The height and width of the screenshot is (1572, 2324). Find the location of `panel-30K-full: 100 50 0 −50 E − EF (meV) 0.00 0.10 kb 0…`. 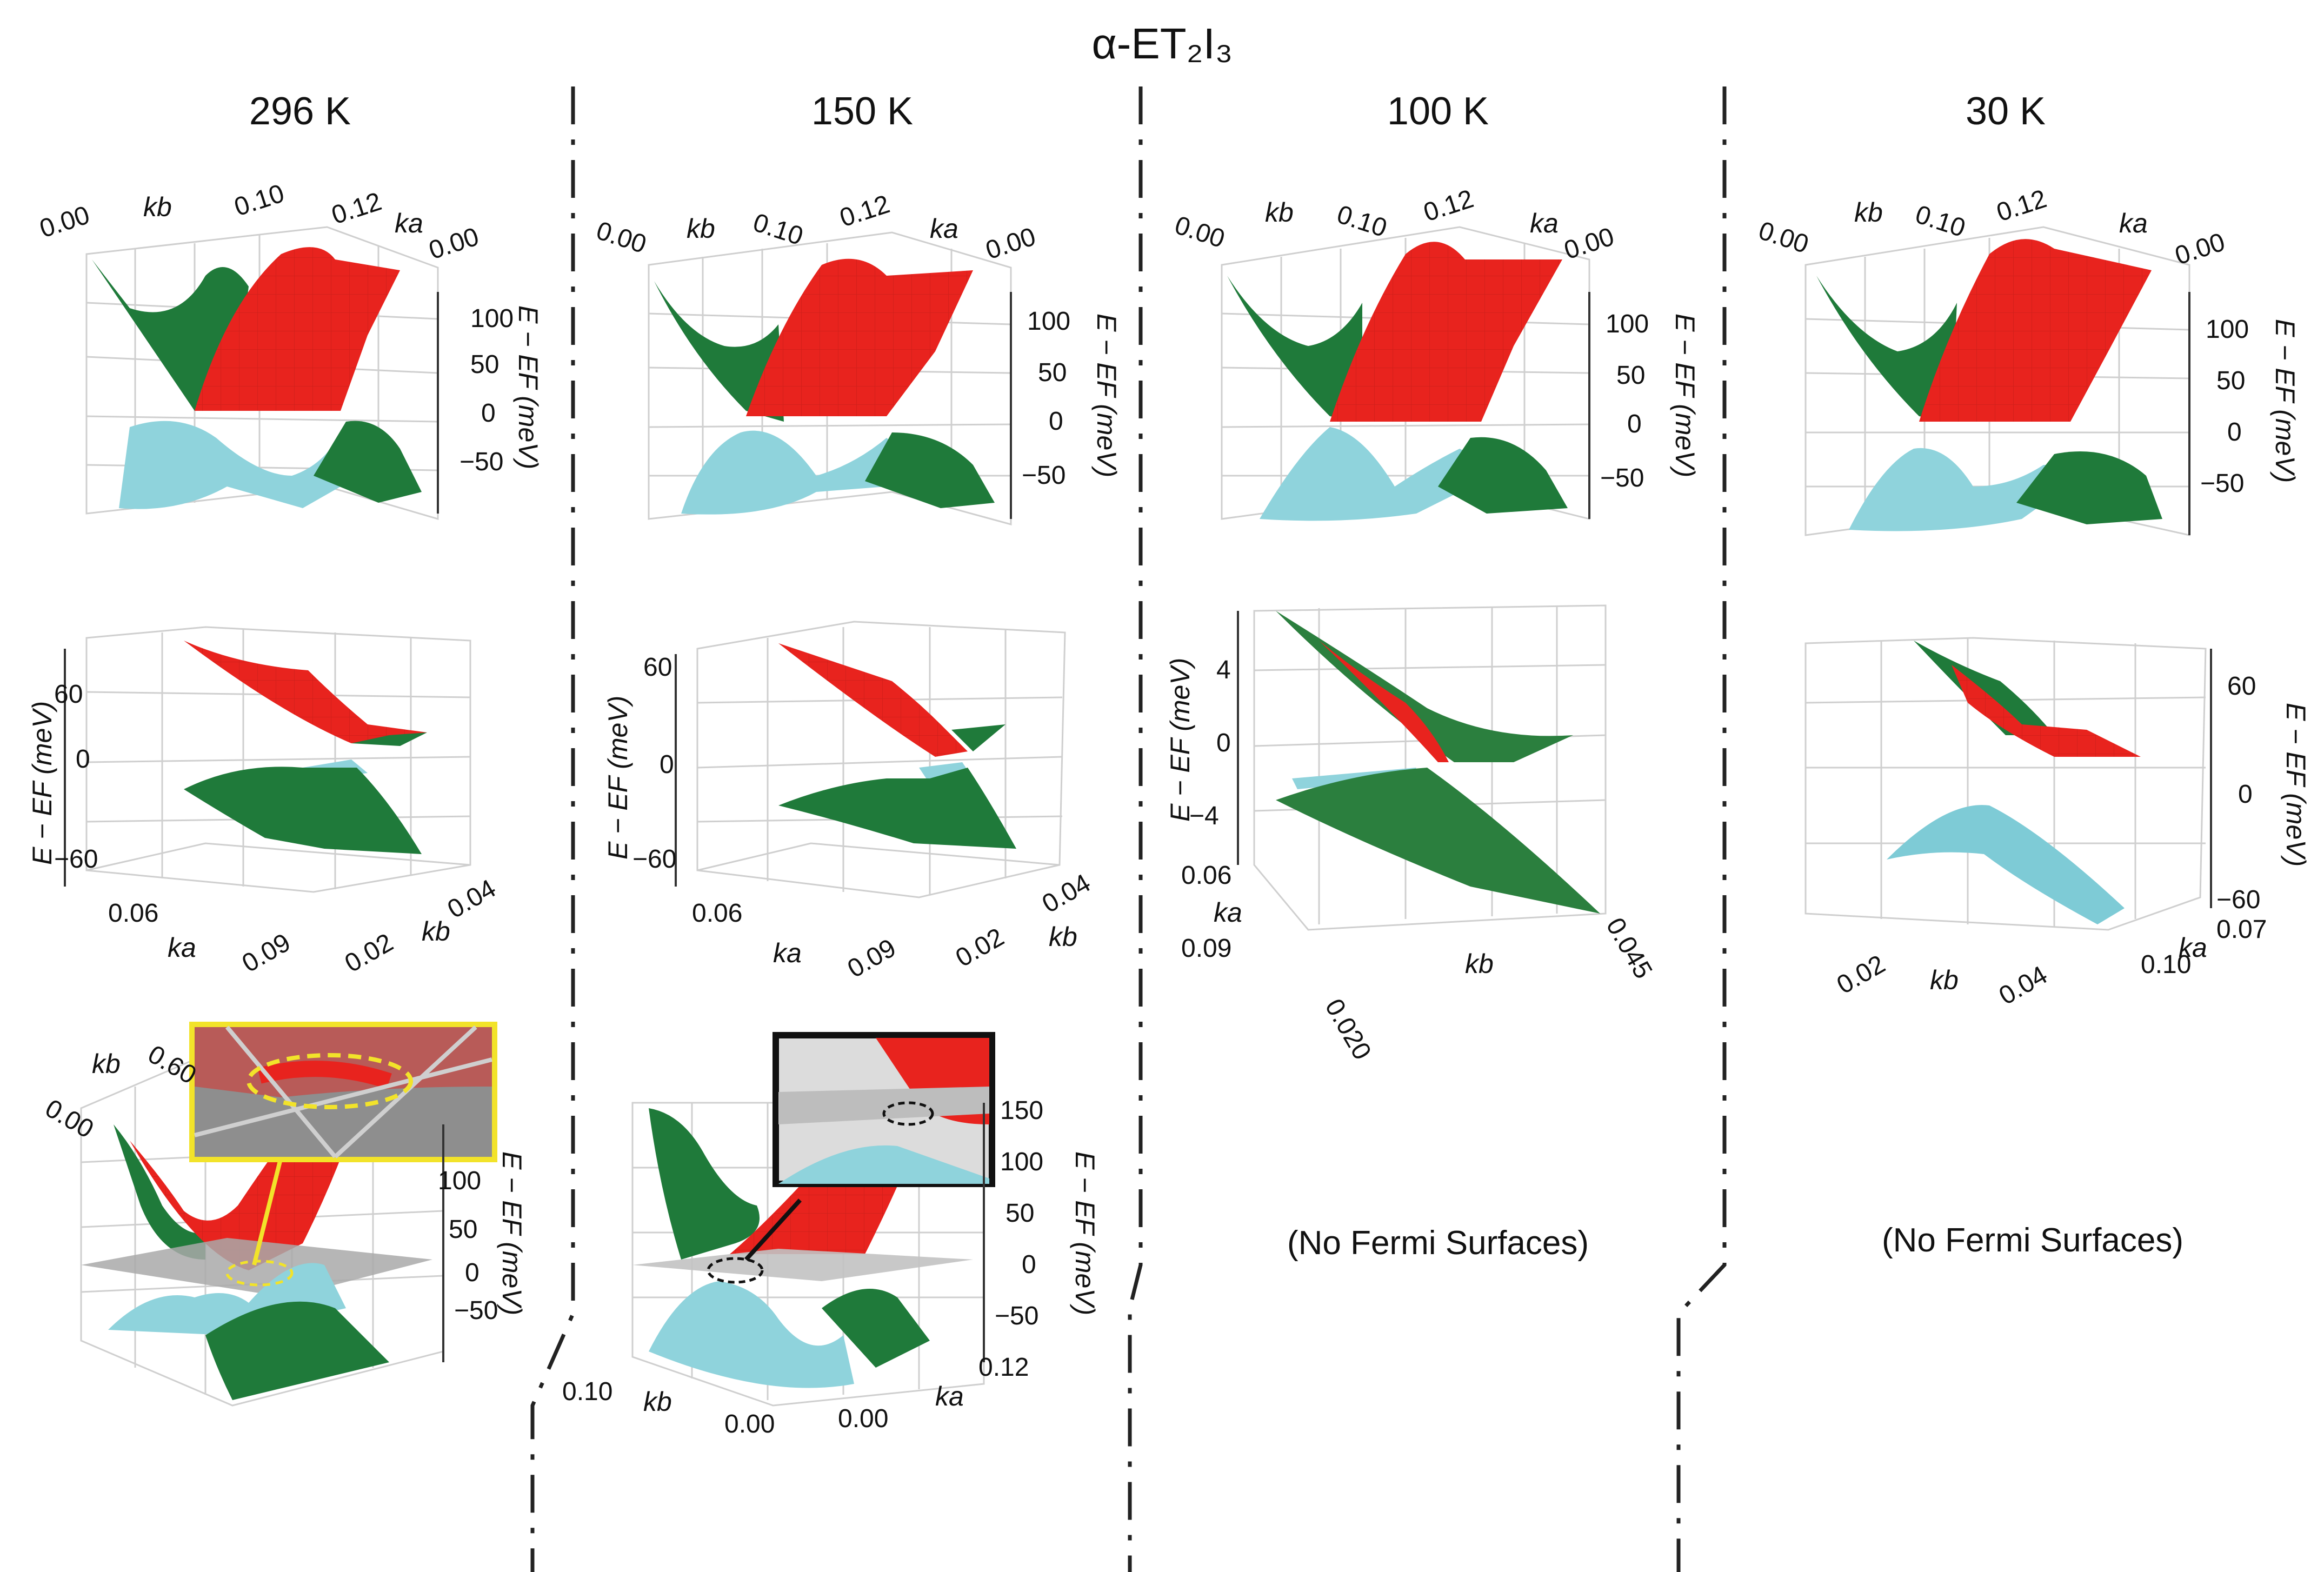

panel-30K-full: 100 50 0 −50 E − EF (meV) 0.00 0.10 kb 0… is located at coordinates (2027, 360).